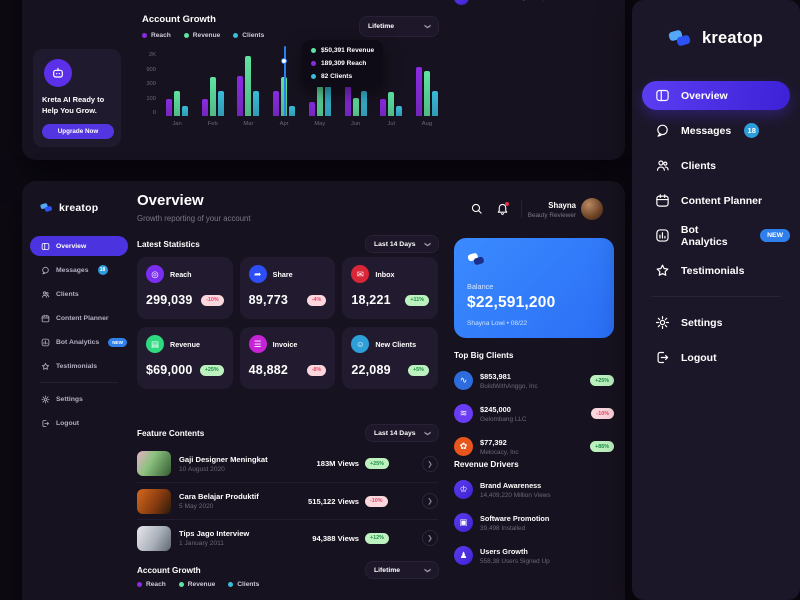 The image size is (800, 600). I want to click on client-logo: ≋, so click(463, 413).